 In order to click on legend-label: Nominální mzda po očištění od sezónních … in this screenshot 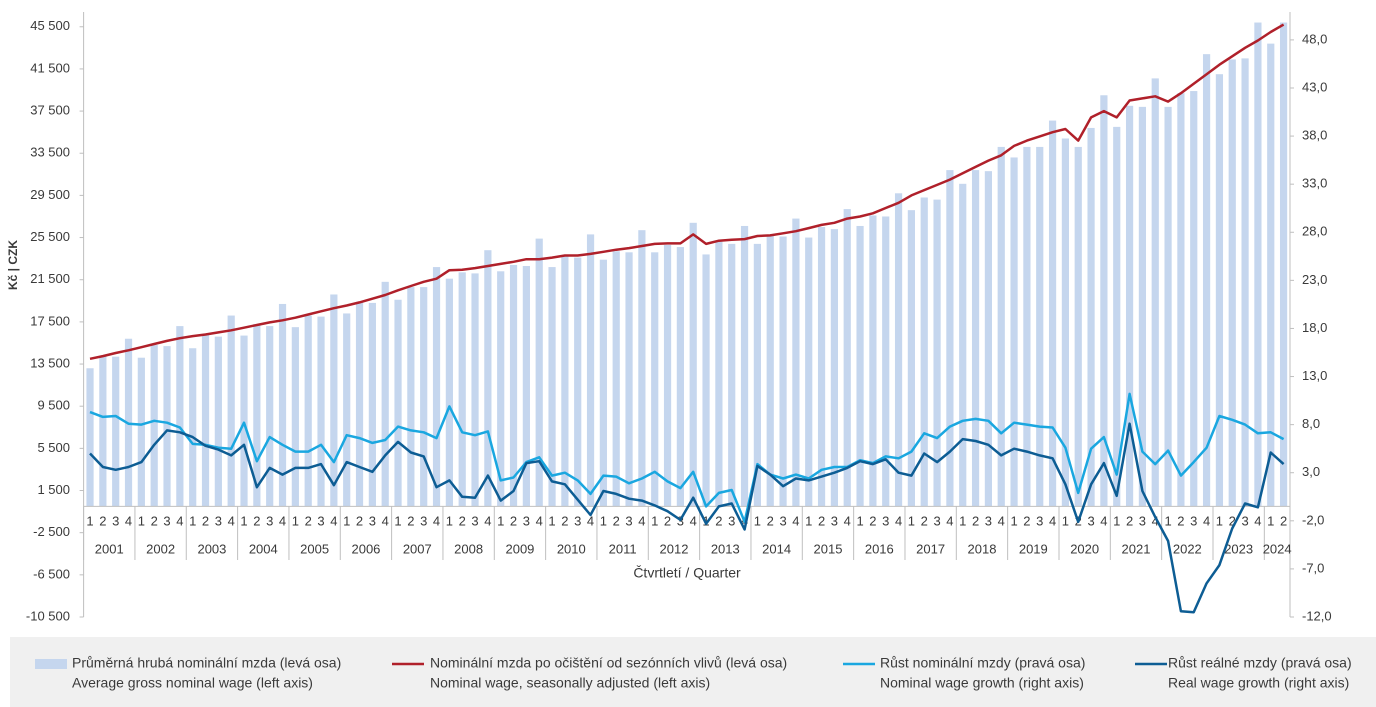, I will do `click(608, 663)`.